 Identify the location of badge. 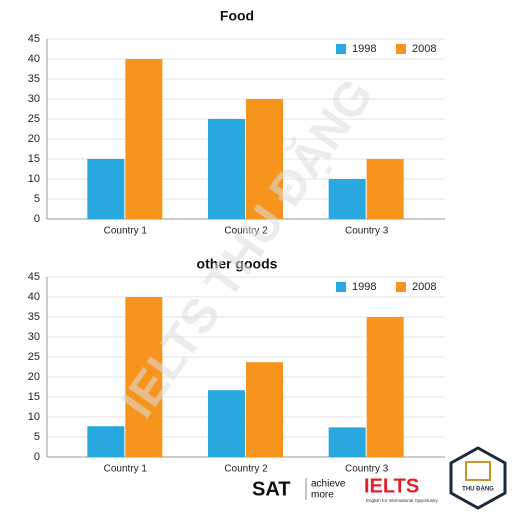
(478, 478).